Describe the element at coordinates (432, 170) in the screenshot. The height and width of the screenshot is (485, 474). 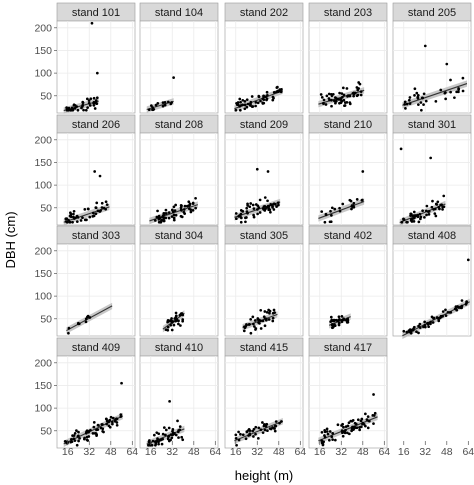
I see `facet-panel: stand 301` at that location.